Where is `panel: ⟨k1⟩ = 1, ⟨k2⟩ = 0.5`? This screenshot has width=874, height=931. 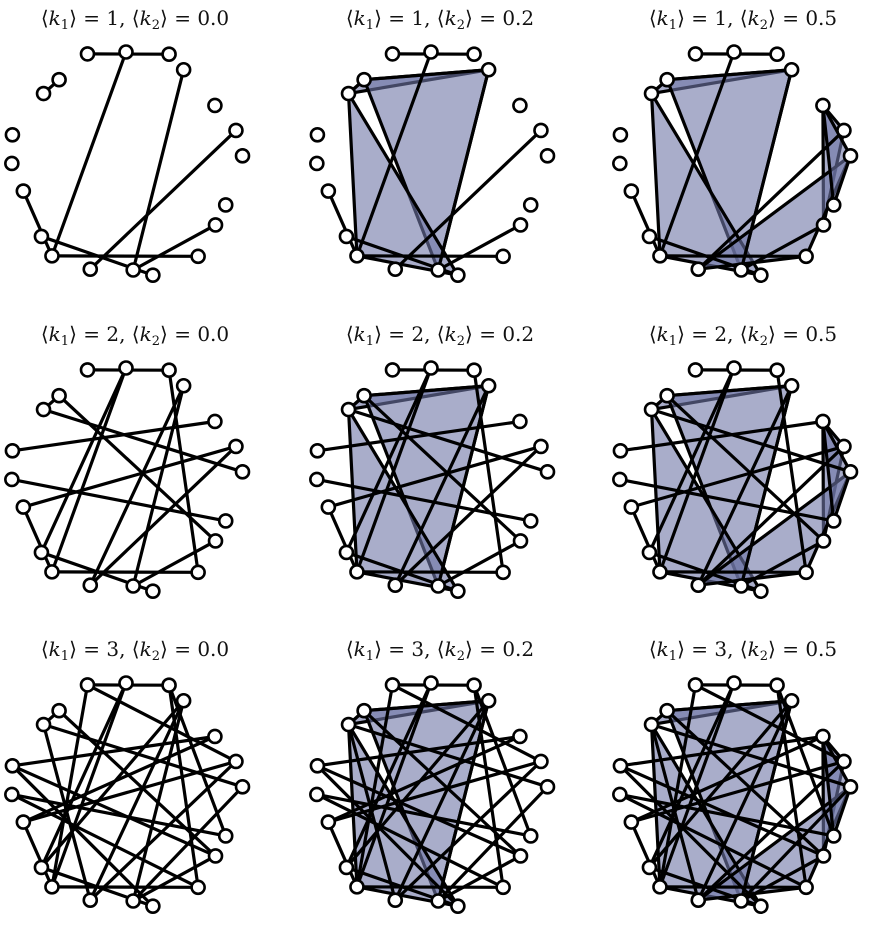 panel: ⟨k1⟩ = 1, ⟨k2⟩ = 0.5 is located at coordinates (741, 150).